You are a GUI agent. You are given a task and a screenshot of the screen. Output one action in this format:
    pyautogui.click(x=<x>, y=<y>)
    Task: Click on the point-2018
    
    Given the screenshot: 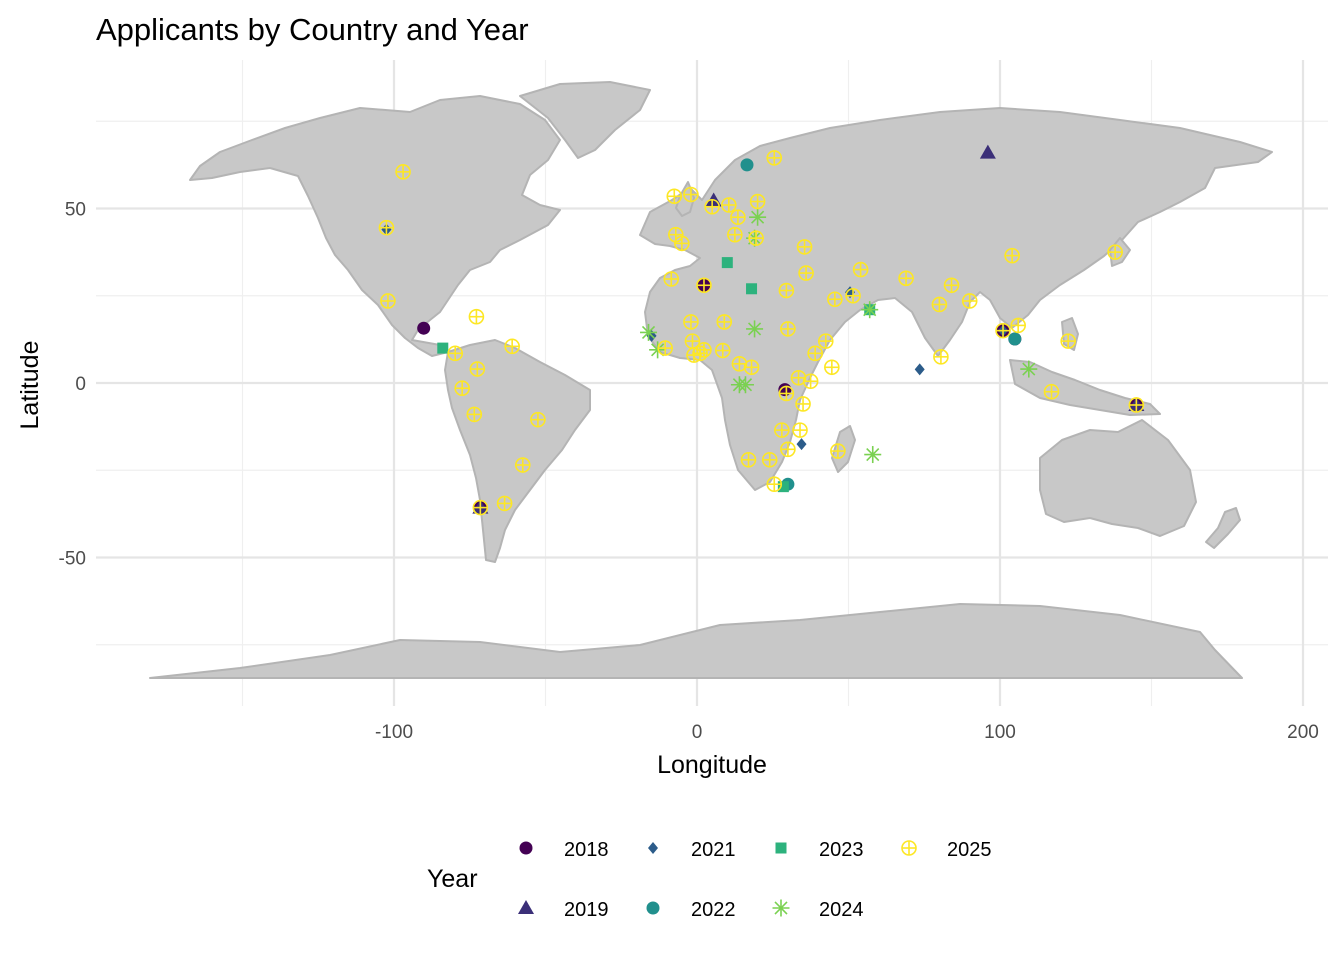 What is the action you would take?
    pyautogui.click(x=424, y=328)
    